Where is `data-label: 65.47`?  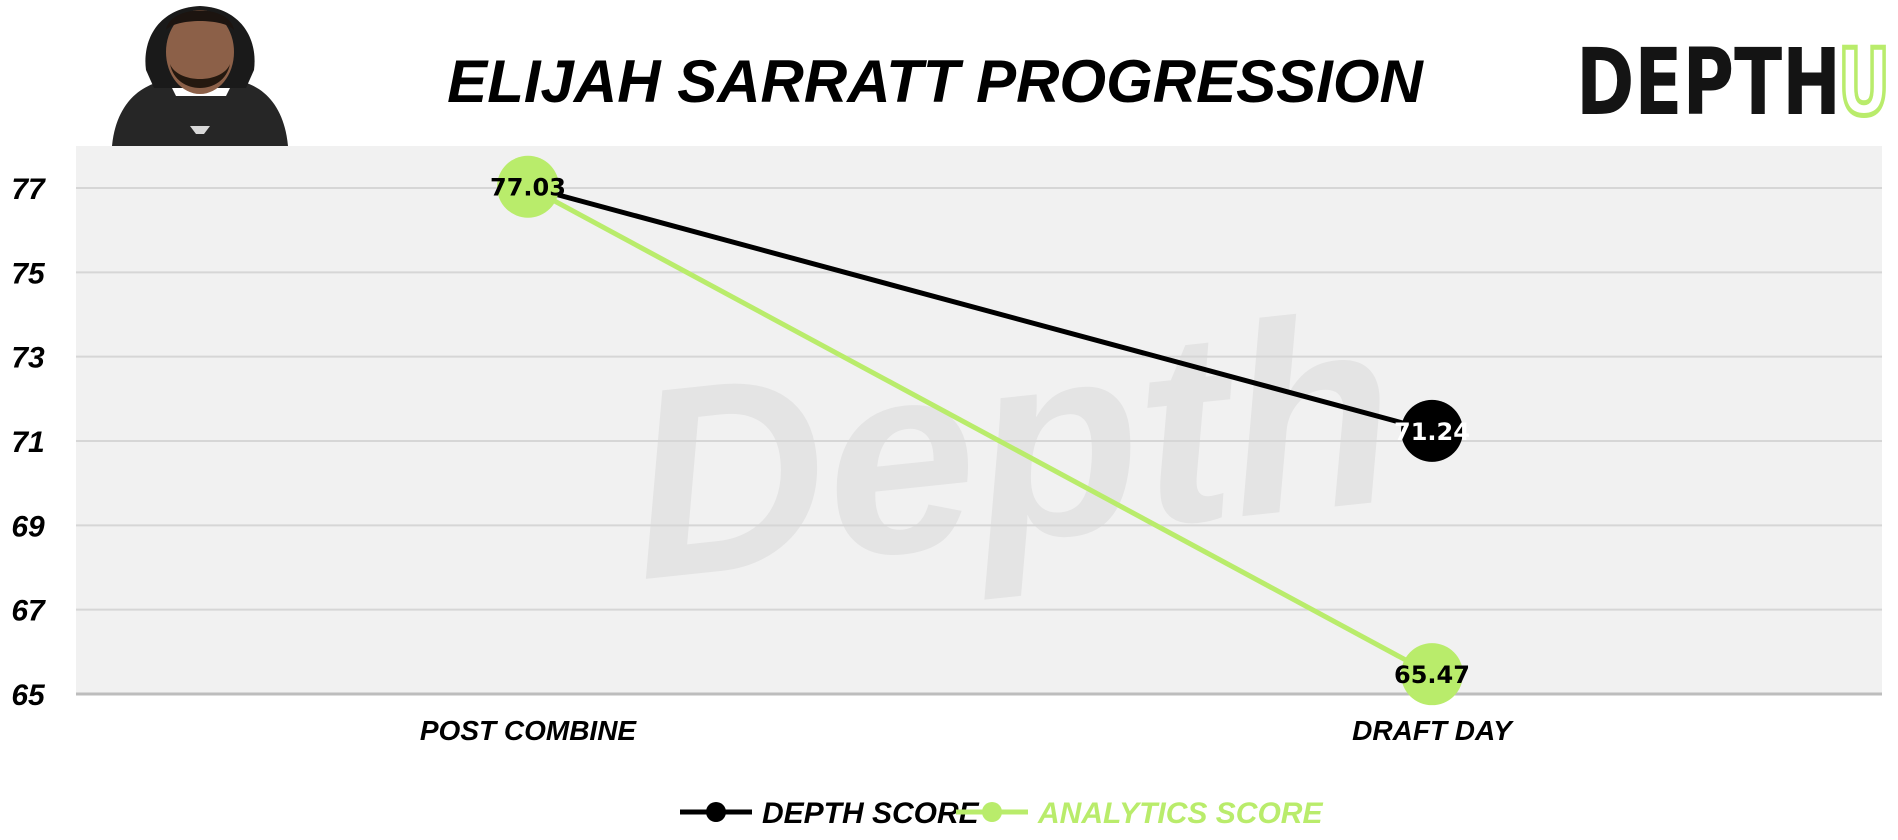
data-label: 65.47 is located at coordinates (1432, 675).